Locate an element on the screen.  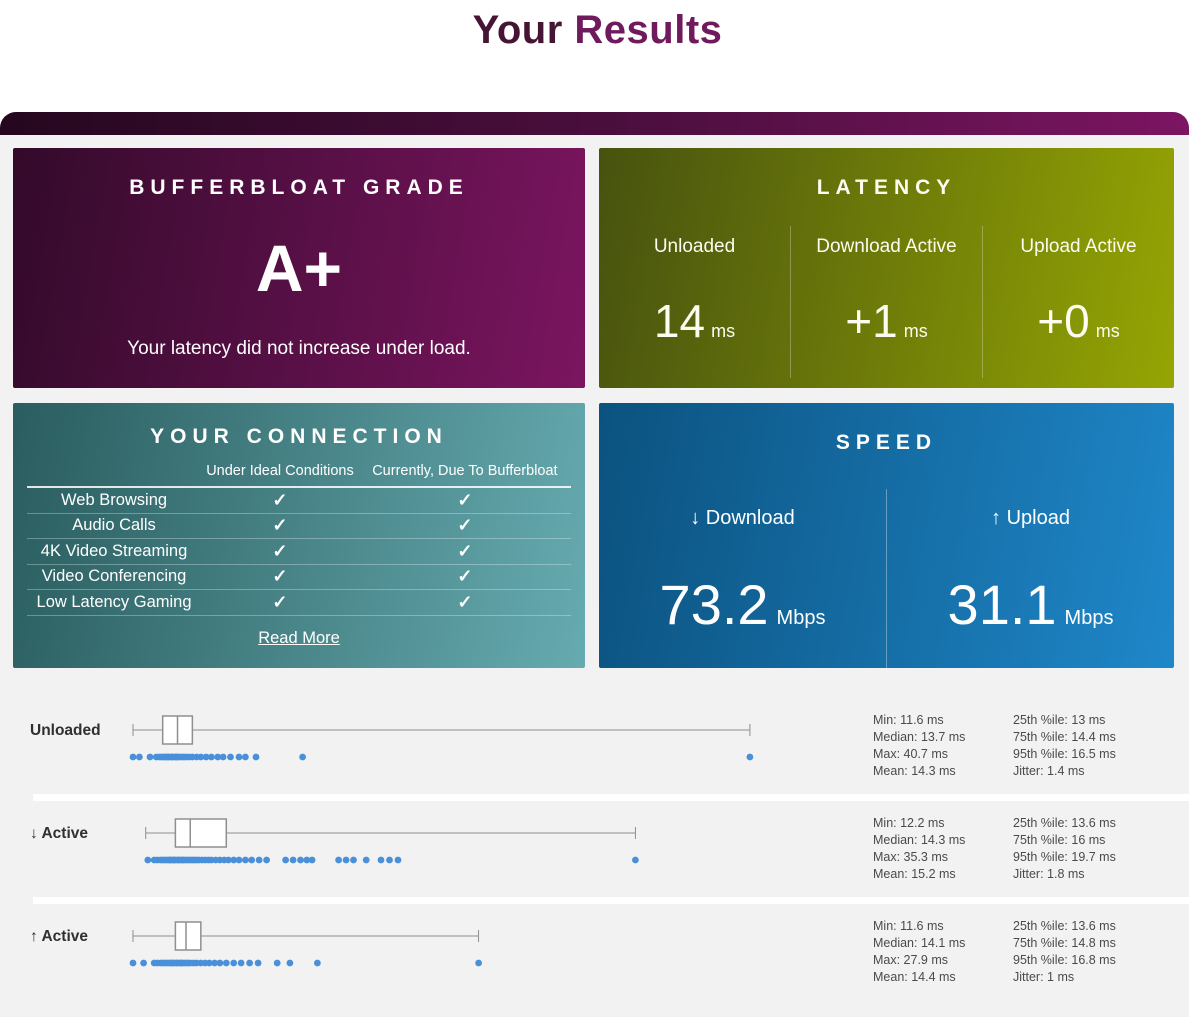
stat-mean: Mean: 14.4 ms is located at coordinates (914, 977).